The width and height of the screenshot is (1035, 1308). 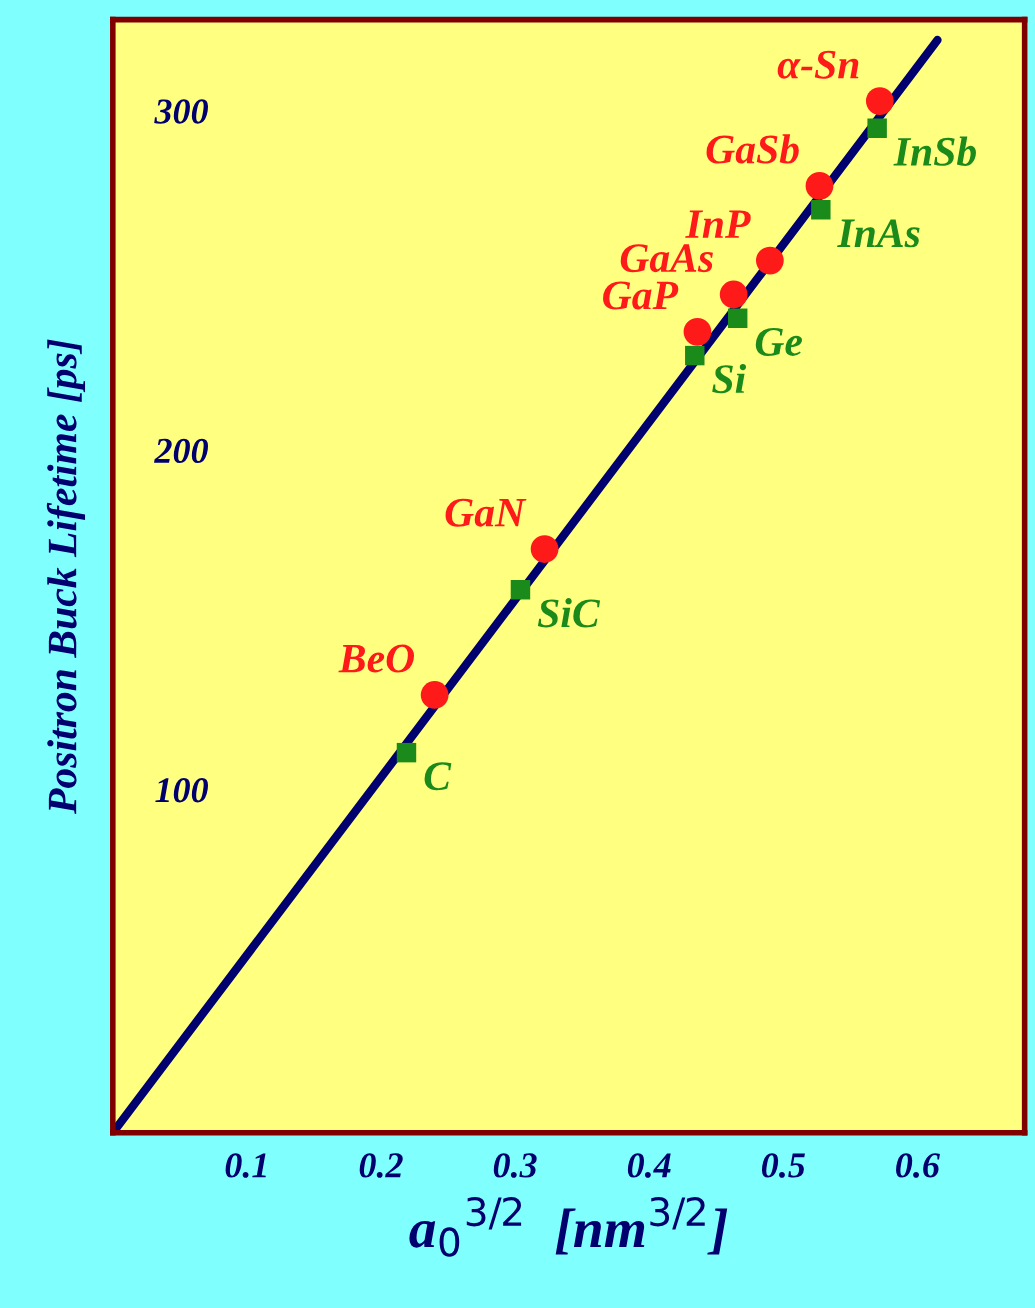 What do you see at coordinates (181, 451) in the screenshot?
I see `y-tick-label: 200` at bounding box center [181, 451].